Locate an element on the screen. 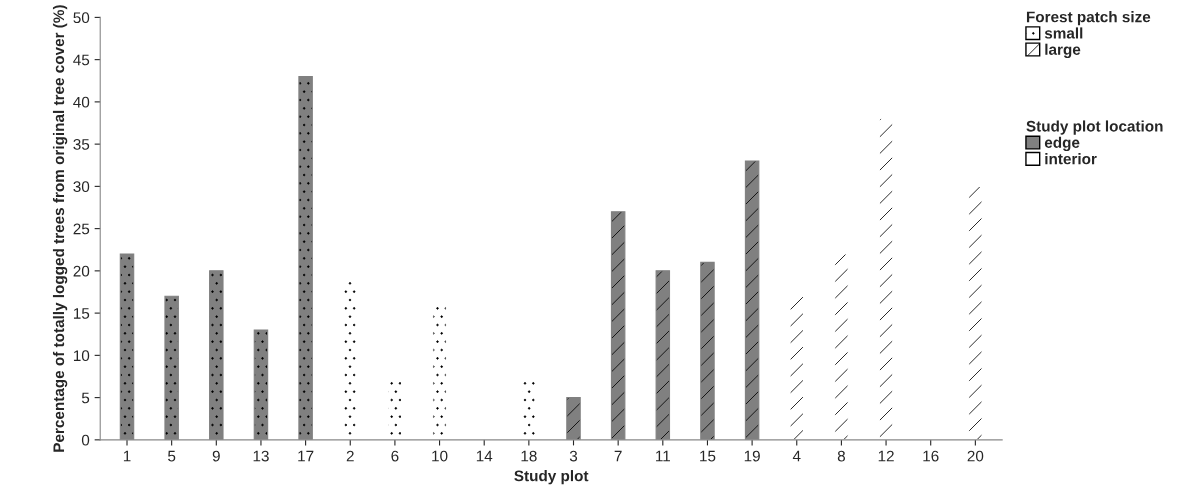 Image resolution: width=1179 pixels, height=497 pixels. legend-label: interior is located at coordinates (1071, 159).